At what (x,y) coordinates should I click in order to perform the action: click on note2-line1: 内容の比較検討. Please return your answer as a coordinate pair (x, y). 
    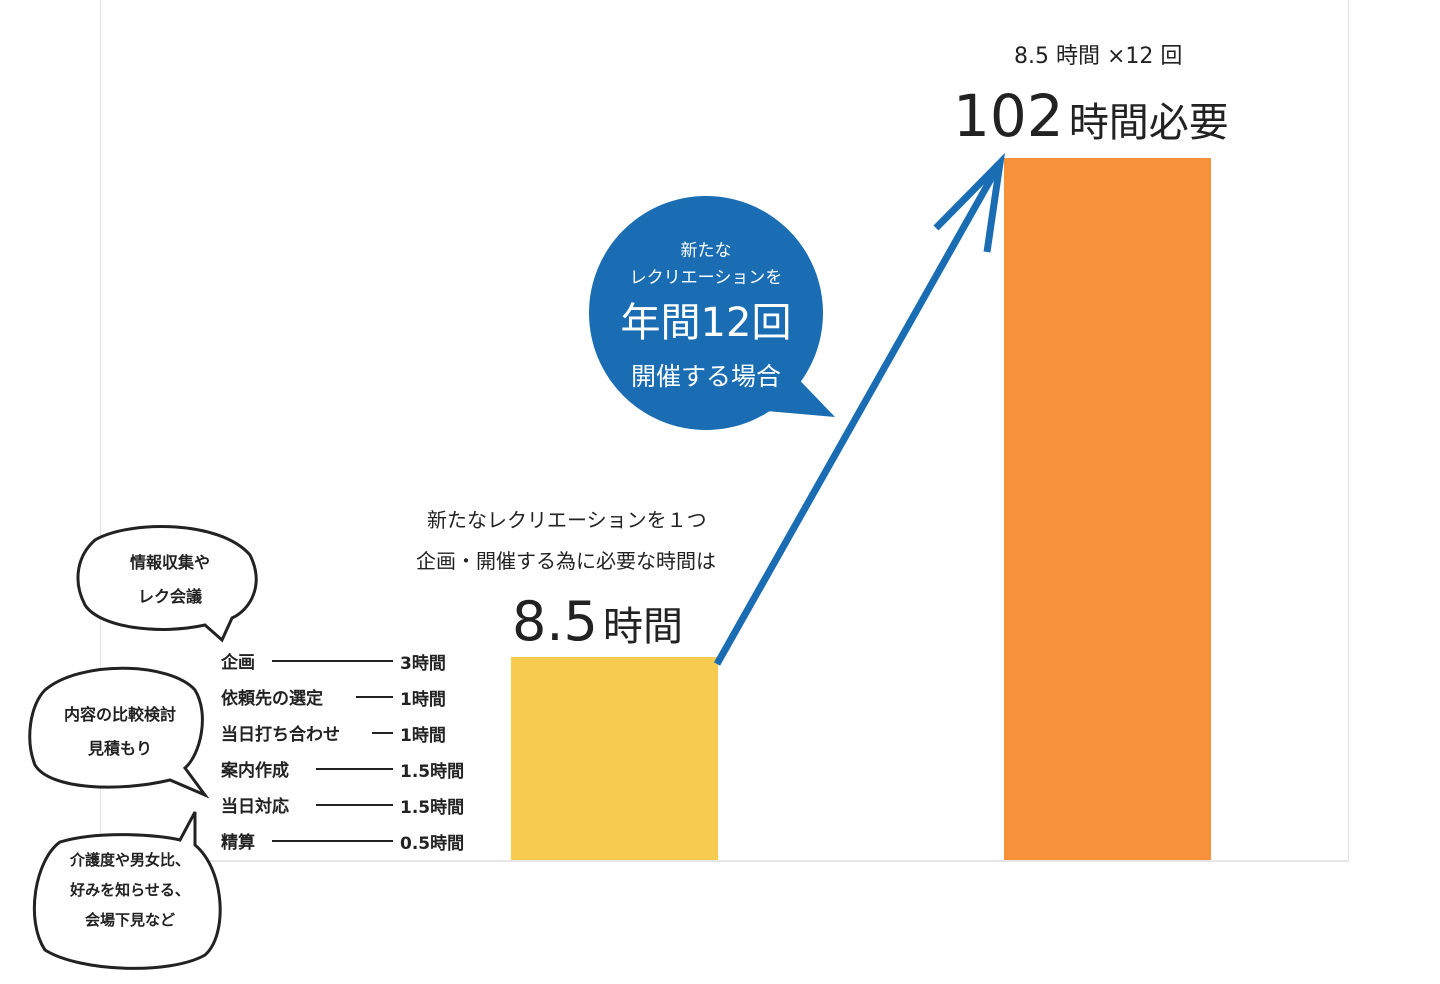
    Looking at the image, I should click on (119, 714).